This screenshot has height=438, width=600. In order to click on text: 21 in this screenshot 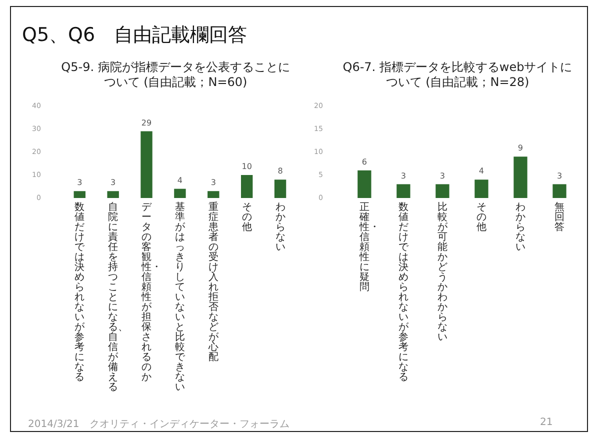, I will do `click(546, 422)`.